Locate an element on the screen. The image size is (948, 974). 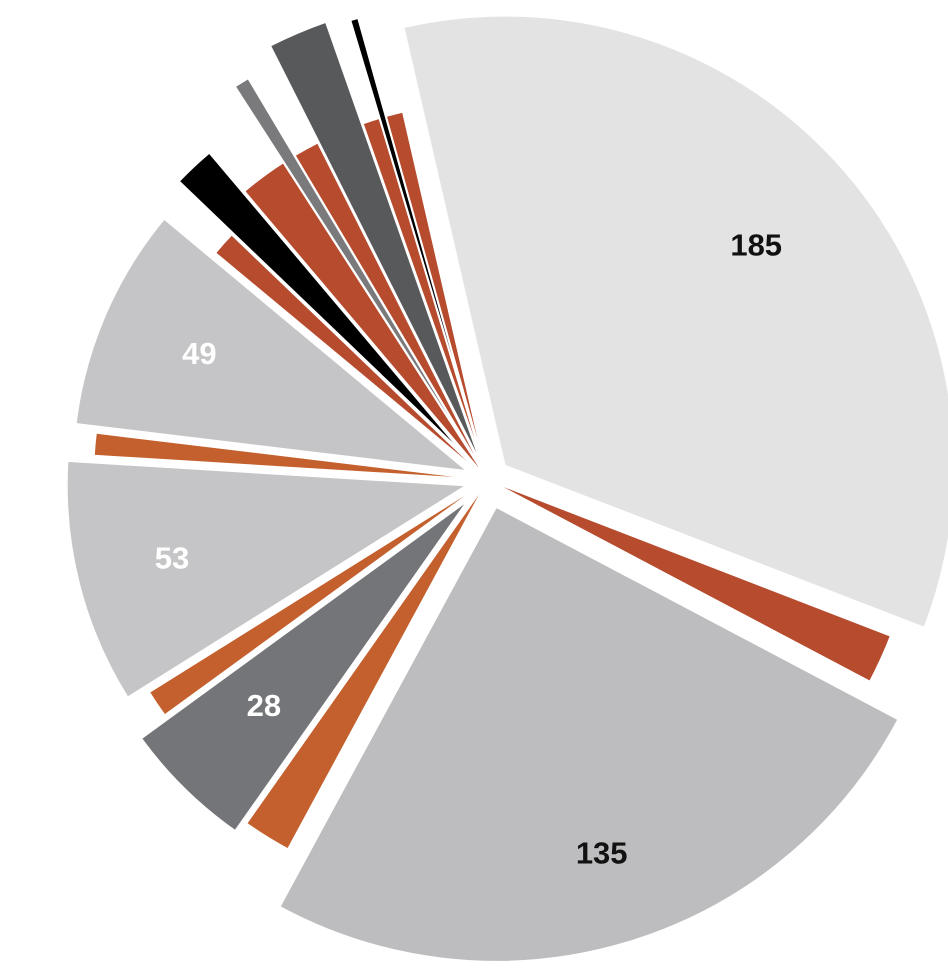
data-label-28: 28 is located at coordinates (264, 705).